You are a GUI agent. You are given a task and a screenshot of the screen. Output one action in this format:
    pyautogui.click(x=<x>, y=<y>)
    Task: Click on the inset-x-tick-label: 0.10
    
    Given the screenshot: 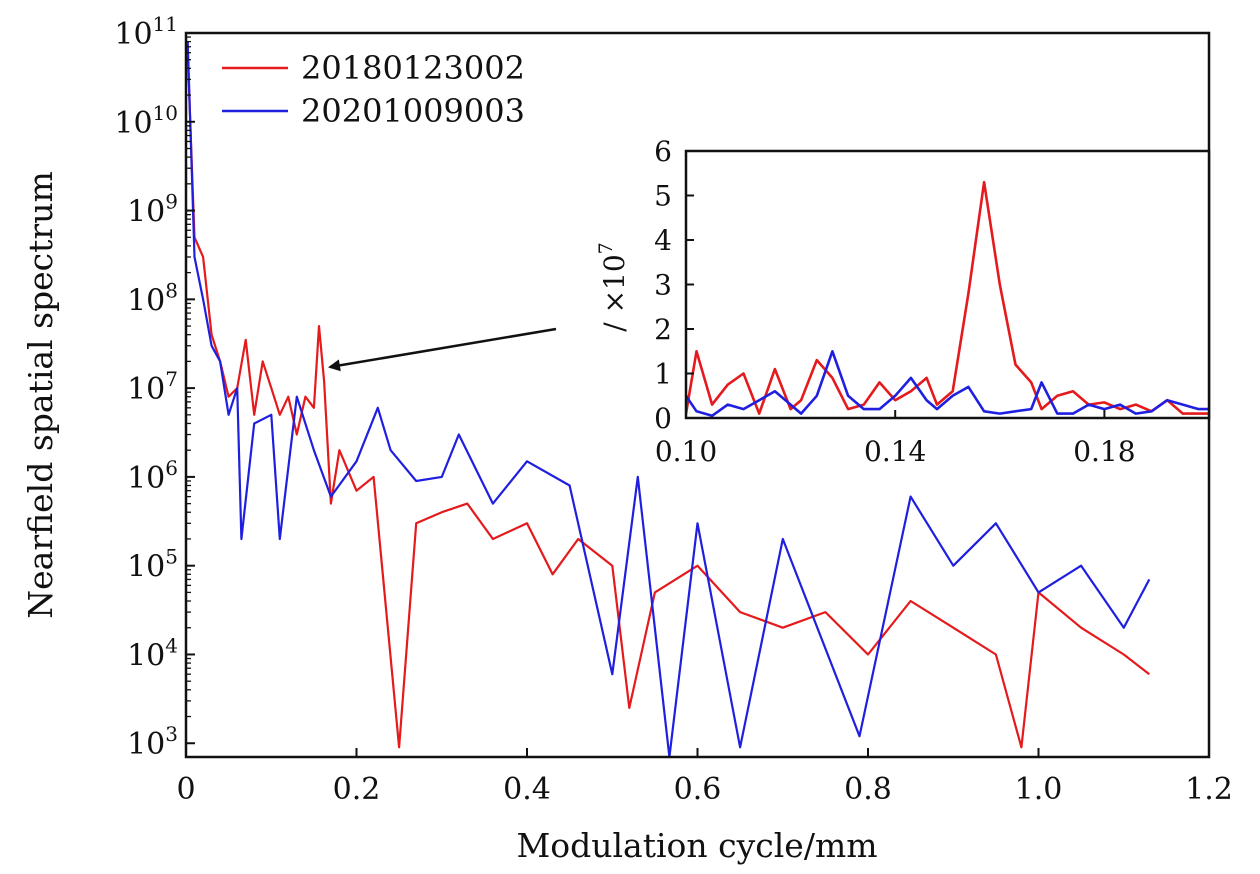 What is the action you would take?
    pyautogui.click(x=686, y=451)
    